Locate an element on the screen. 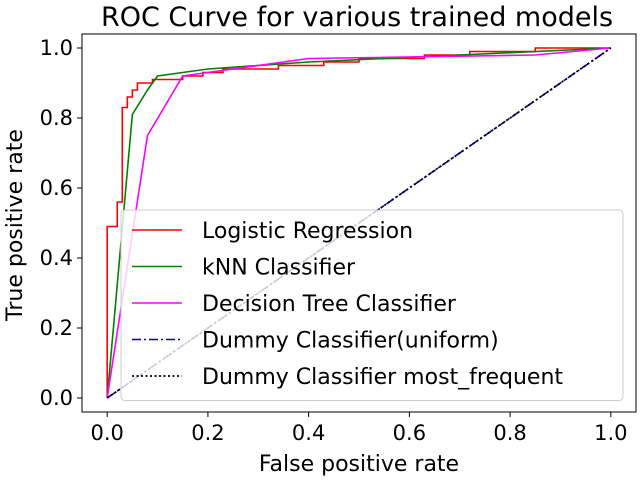  legend-label-4: Dummy Classifier(uniform) is located at coordinates (350, 341).